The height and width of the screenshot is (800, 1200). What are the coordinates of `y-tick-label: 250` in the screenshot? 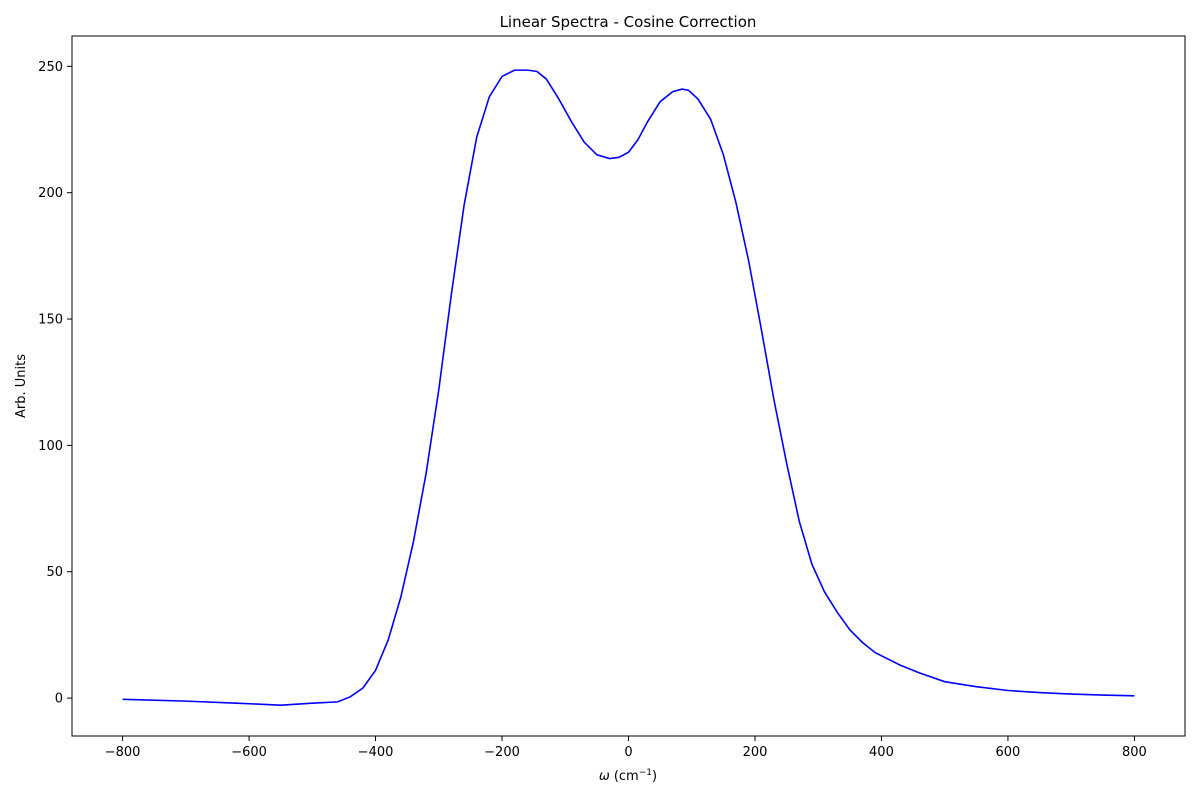 It's located at (50, 67).